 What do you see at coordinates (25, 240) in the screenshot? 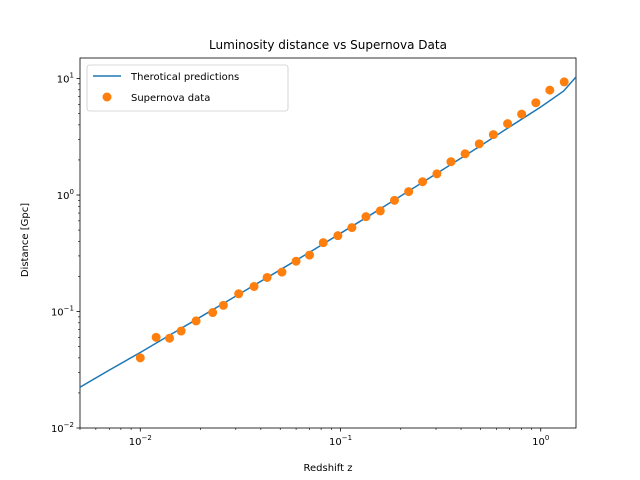
I see `y-axis-label: Distance [Gpc]` at bounding box center [25, 240].